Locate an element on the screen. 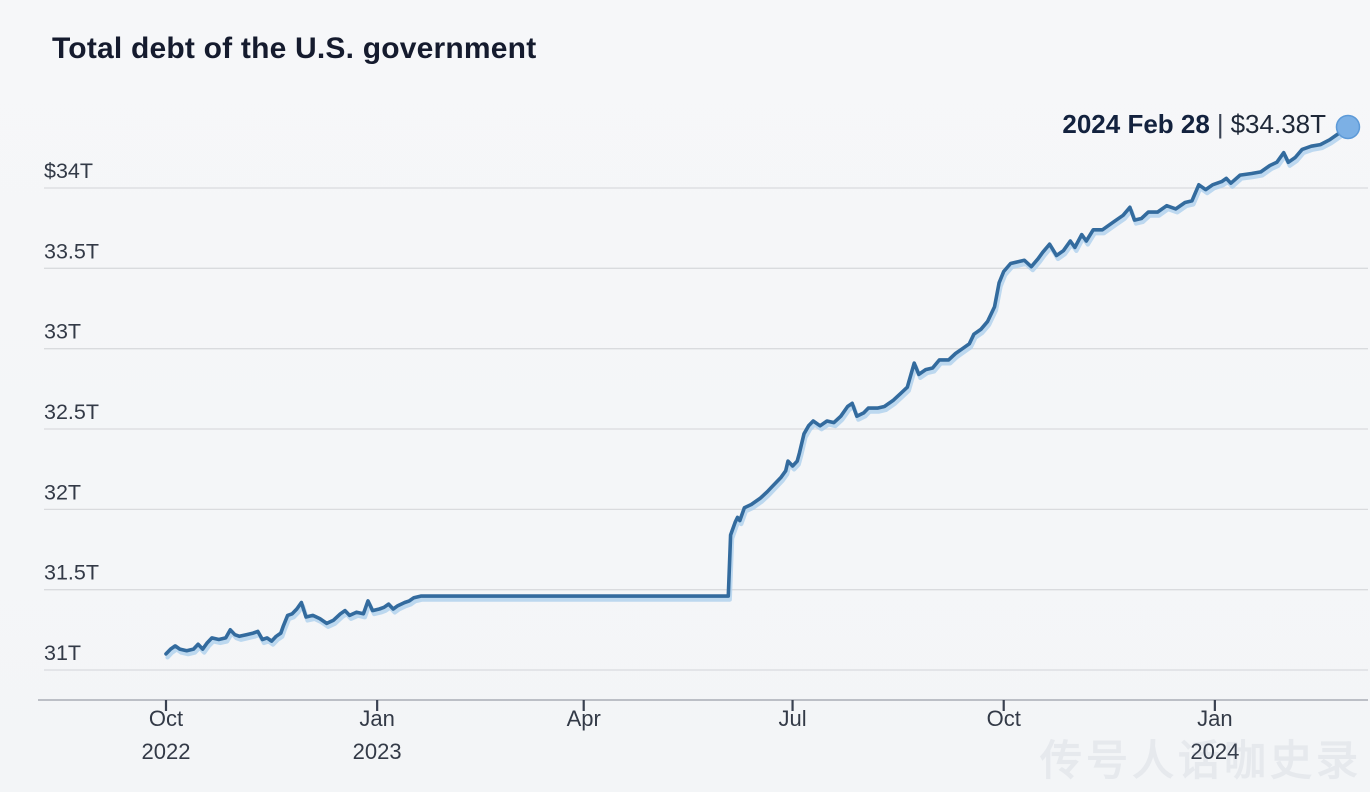  y-axis-label: 31.5T is located at coordinates (71, 573).